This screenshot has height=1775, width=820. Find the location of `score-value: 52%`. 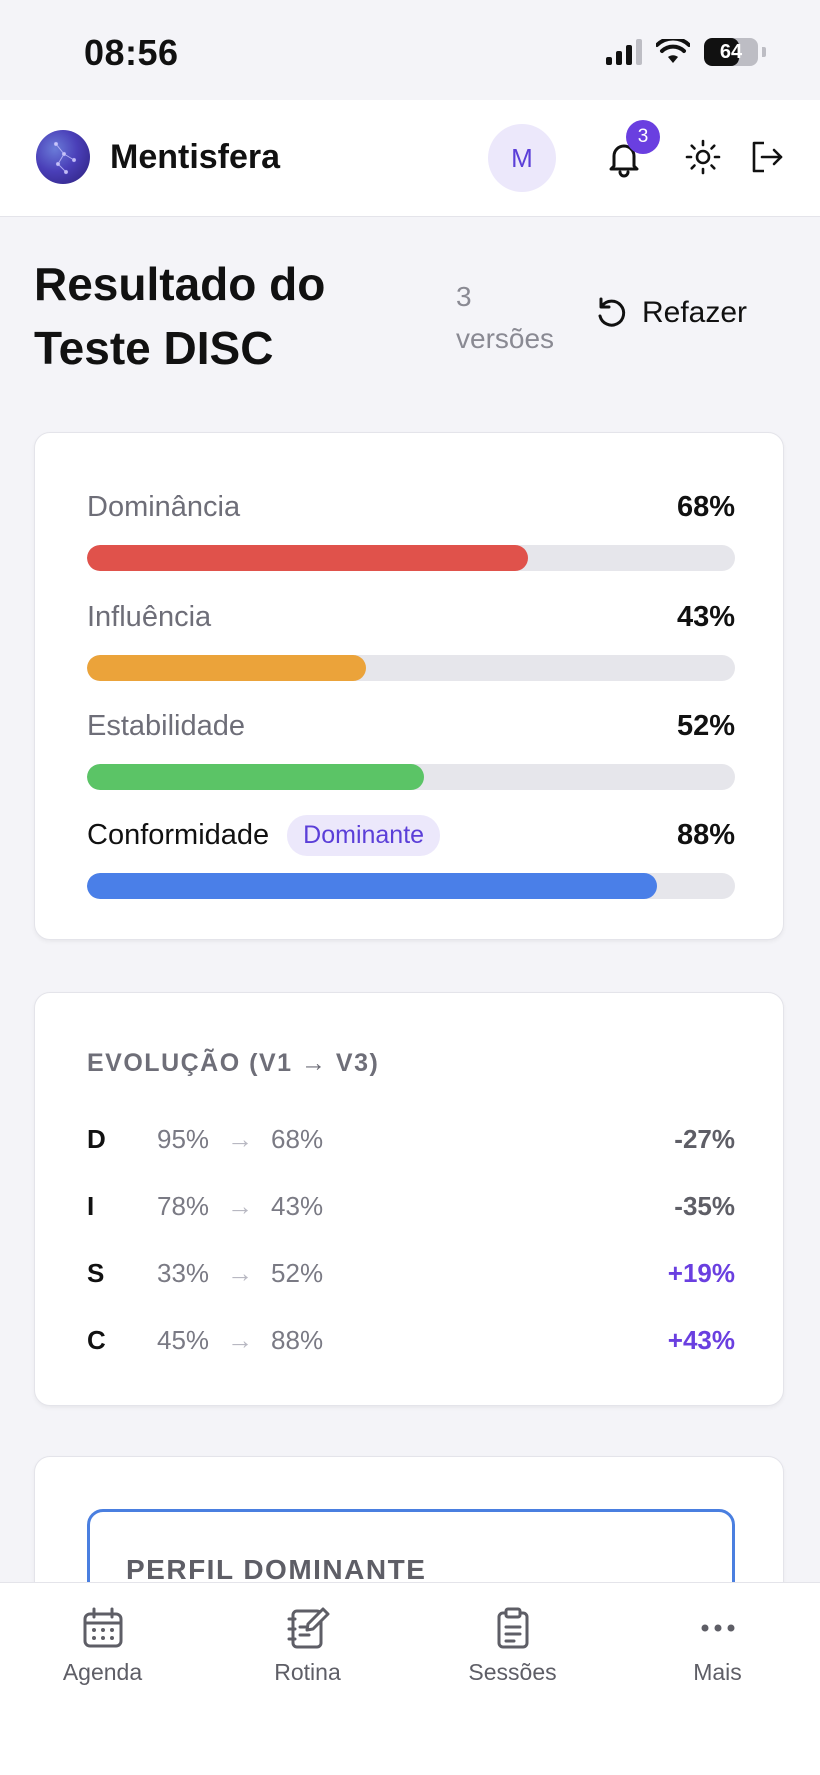

score-value: 52% is located at coordinates (705, 725).